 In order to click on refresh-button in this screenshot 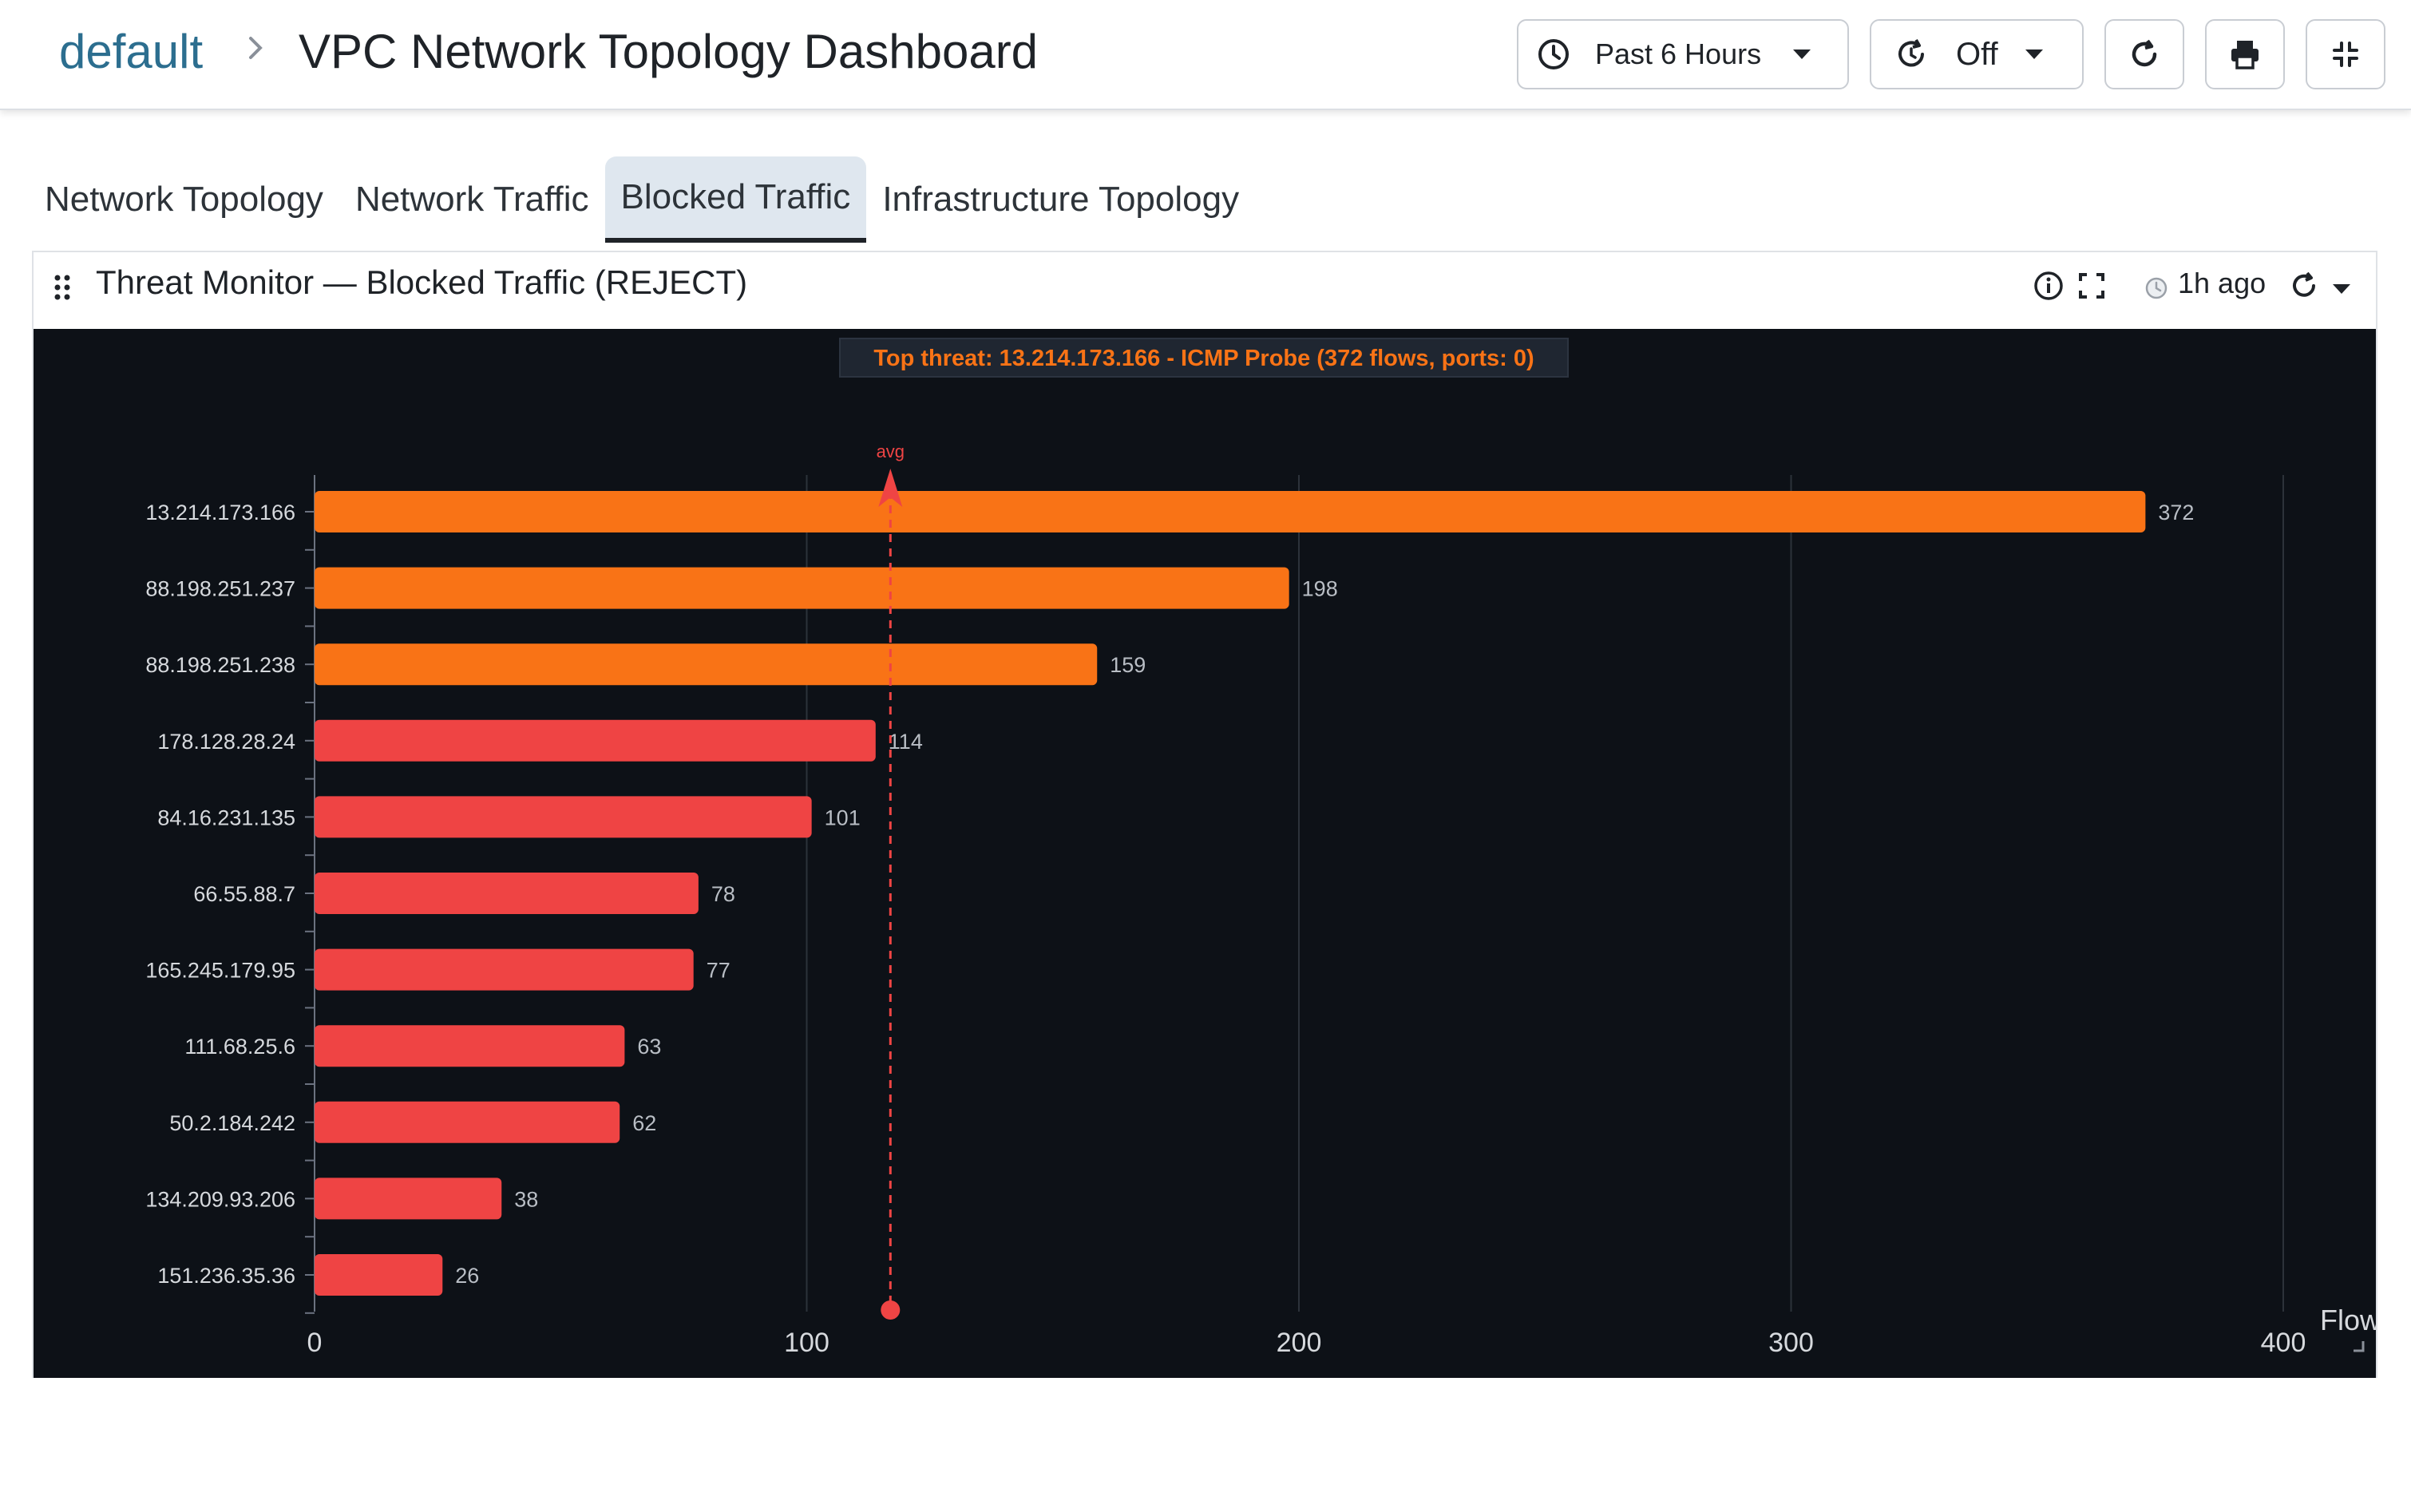, I will do `click(2144, 54)`.